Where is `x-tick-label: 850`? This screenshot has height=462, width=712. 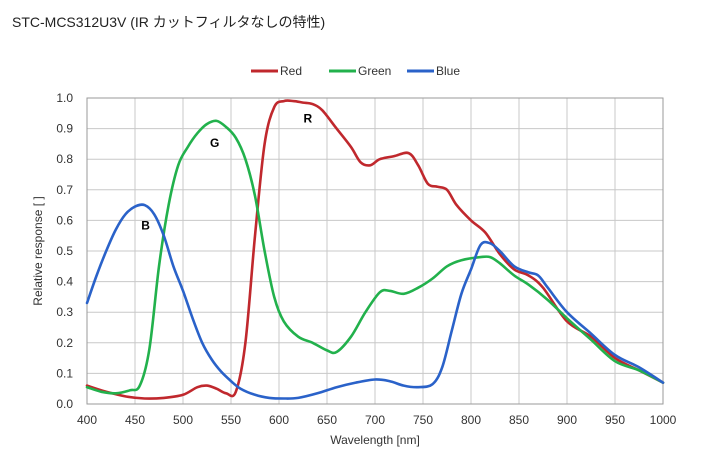 x-tick-label: 850 is located at coordinates (519, 420).